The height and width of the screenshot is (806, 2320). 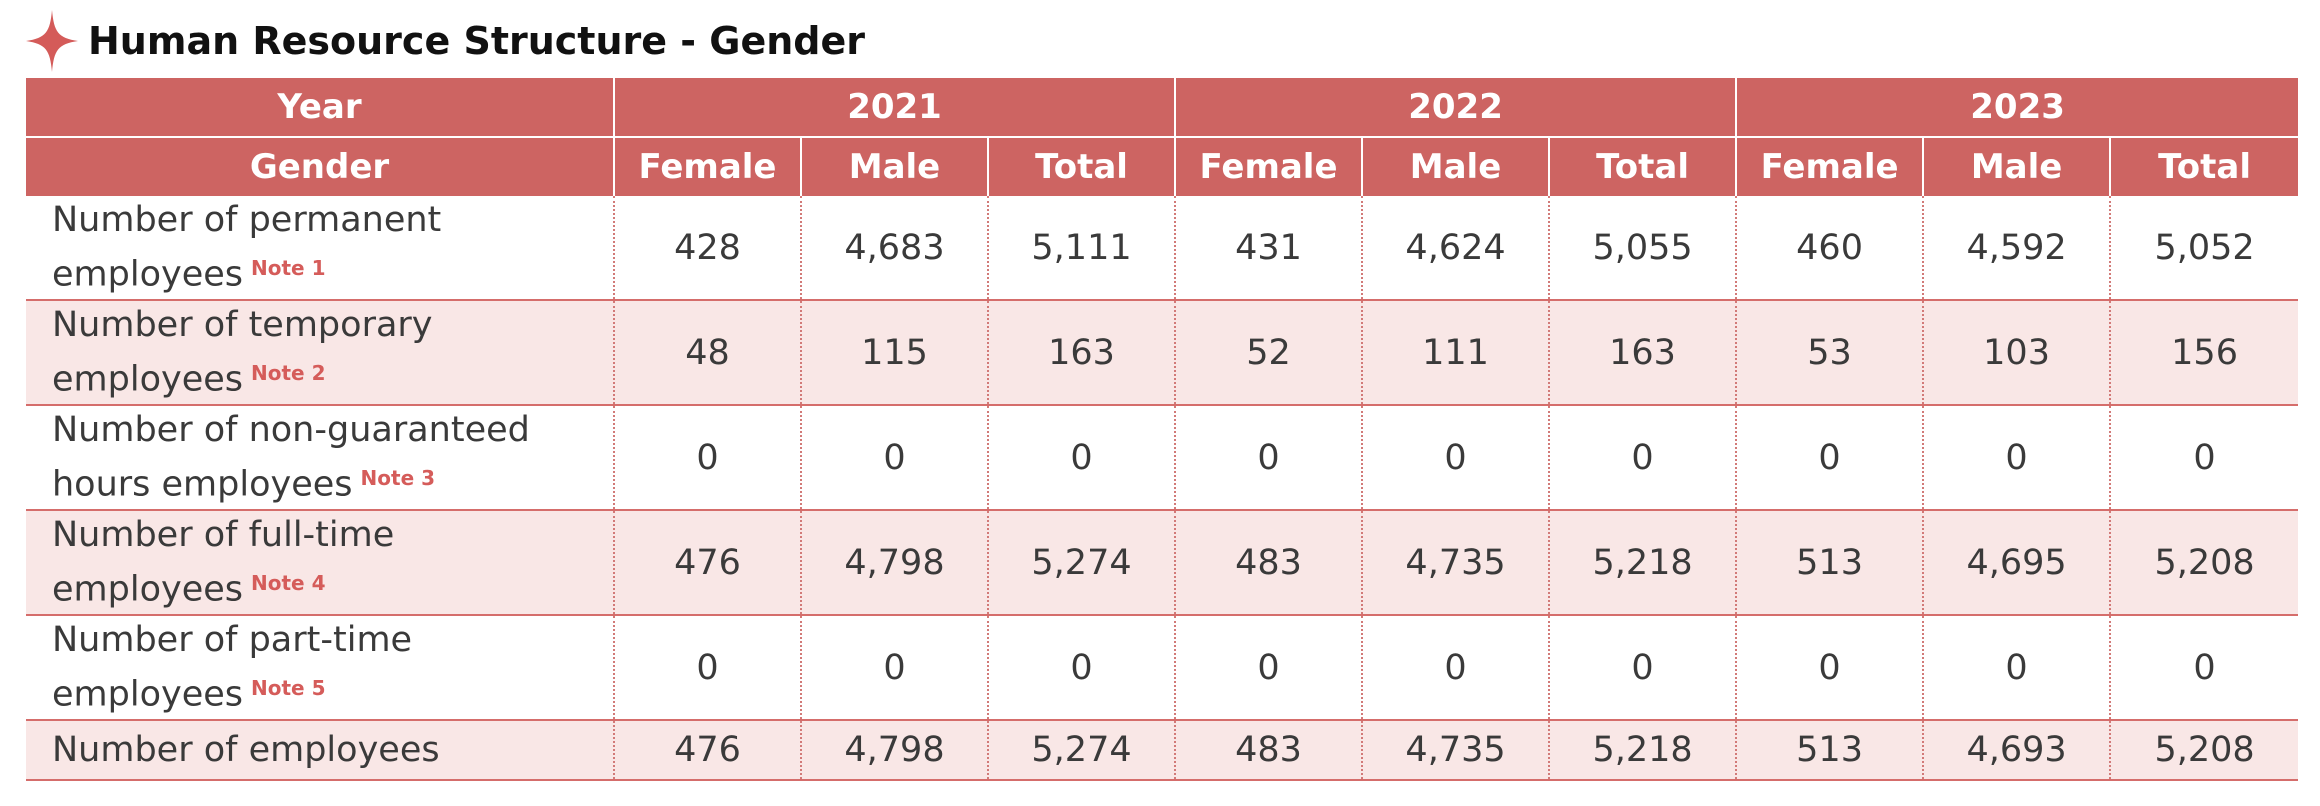 I want to click on row-label-line2: hours employees, so click(x=202, y=484).